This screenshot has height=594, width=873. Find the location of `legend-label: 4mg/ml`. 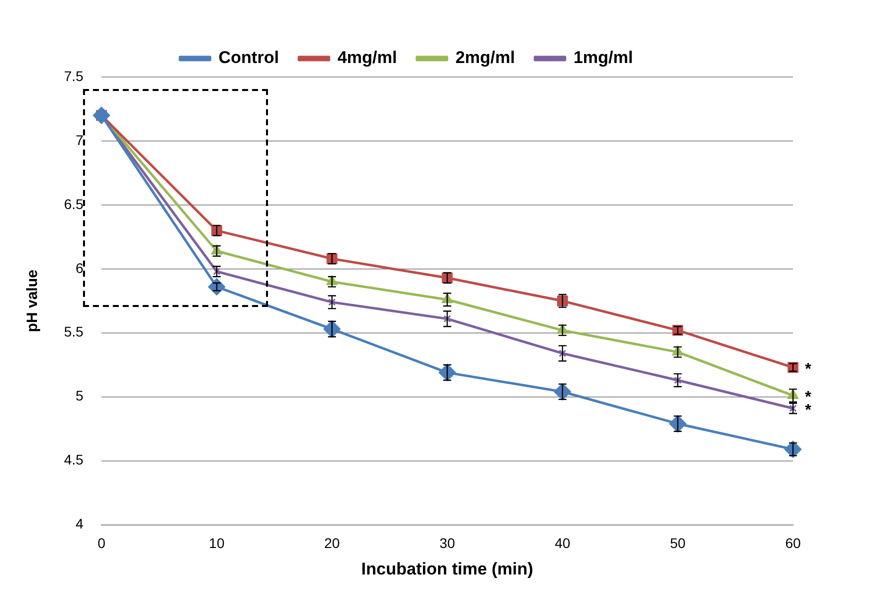

legend-label: 4mg/ml is located at coordinates (367, 58).